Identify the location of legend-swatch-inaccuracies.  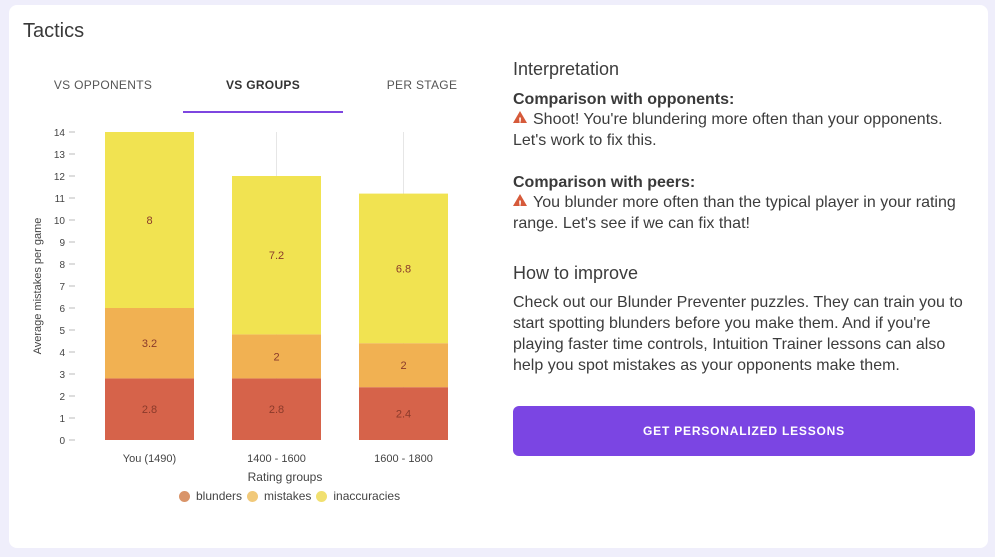
(322, 496).